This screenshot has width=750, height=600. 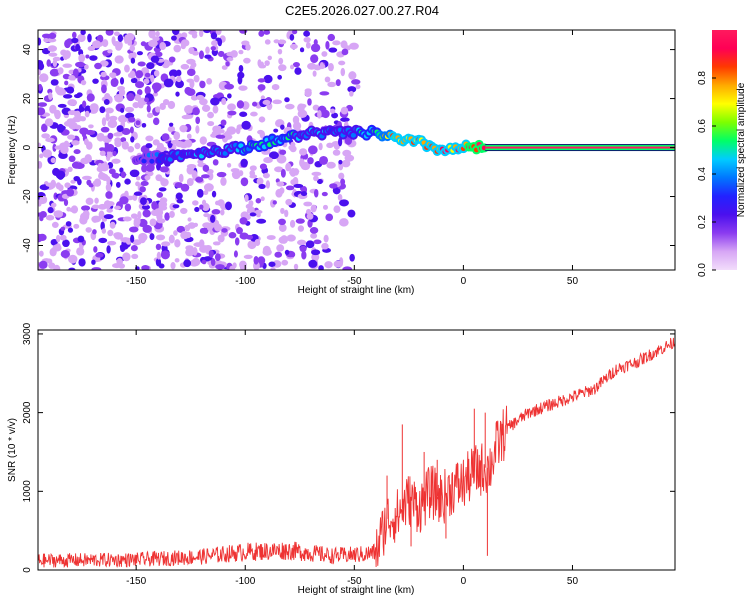 I want to click on y-tick-label: 3000, so click(x=27, y=333).